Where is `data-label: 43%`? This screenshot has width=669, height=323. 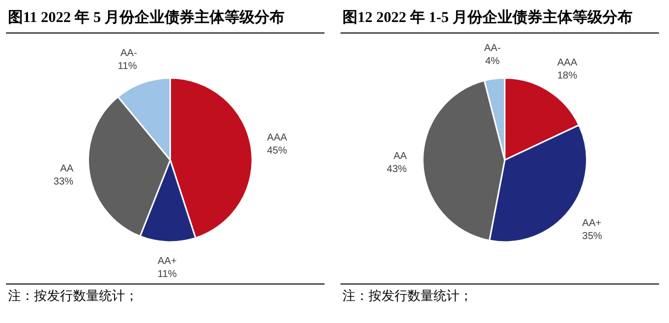 data-label: 43% is located at coordinates (396, 170).